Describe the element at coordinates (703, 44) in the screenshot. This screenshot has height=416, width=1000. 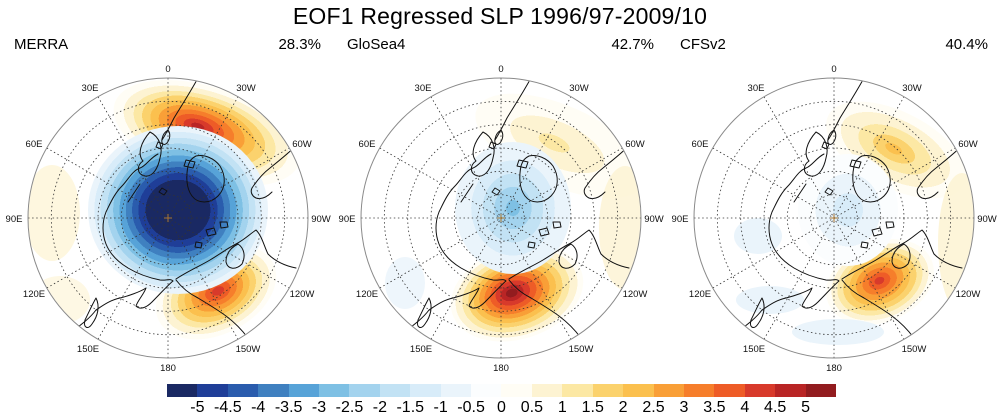
I see `panel-cfsv2-model-label: CFSv2` at that location.